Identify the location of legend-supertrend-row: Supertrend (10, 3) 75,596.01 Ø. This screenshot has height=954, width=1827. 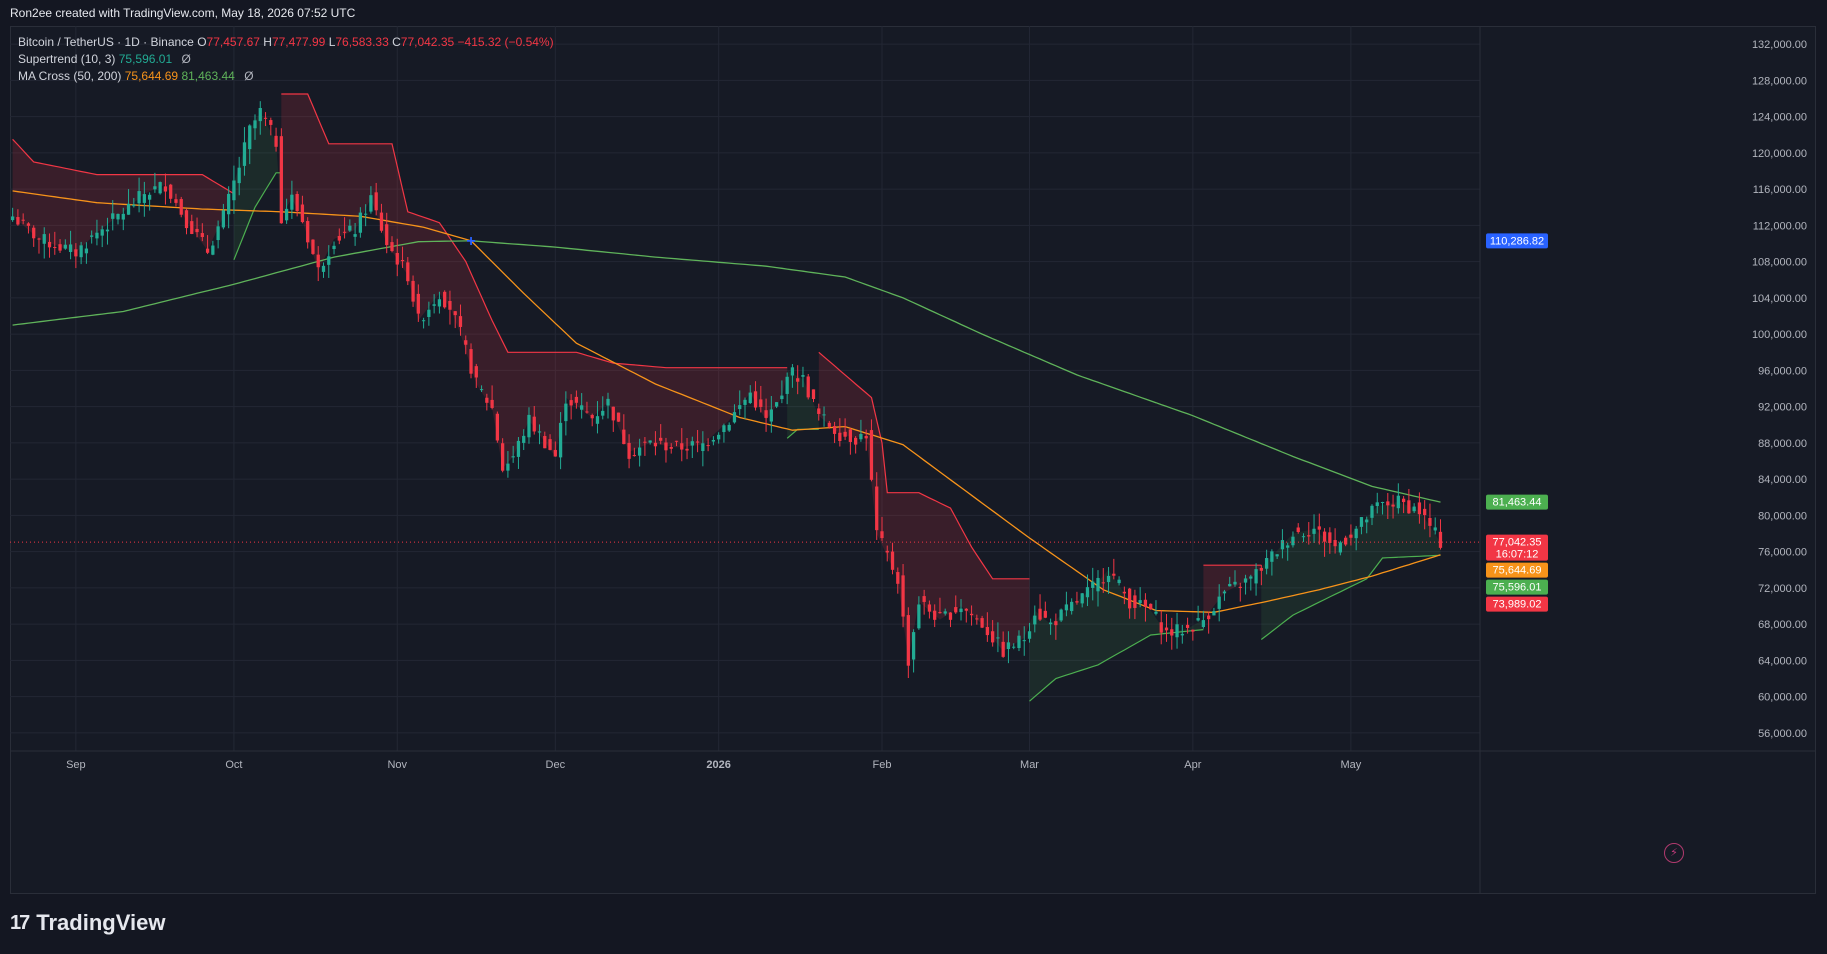
(286, 59).